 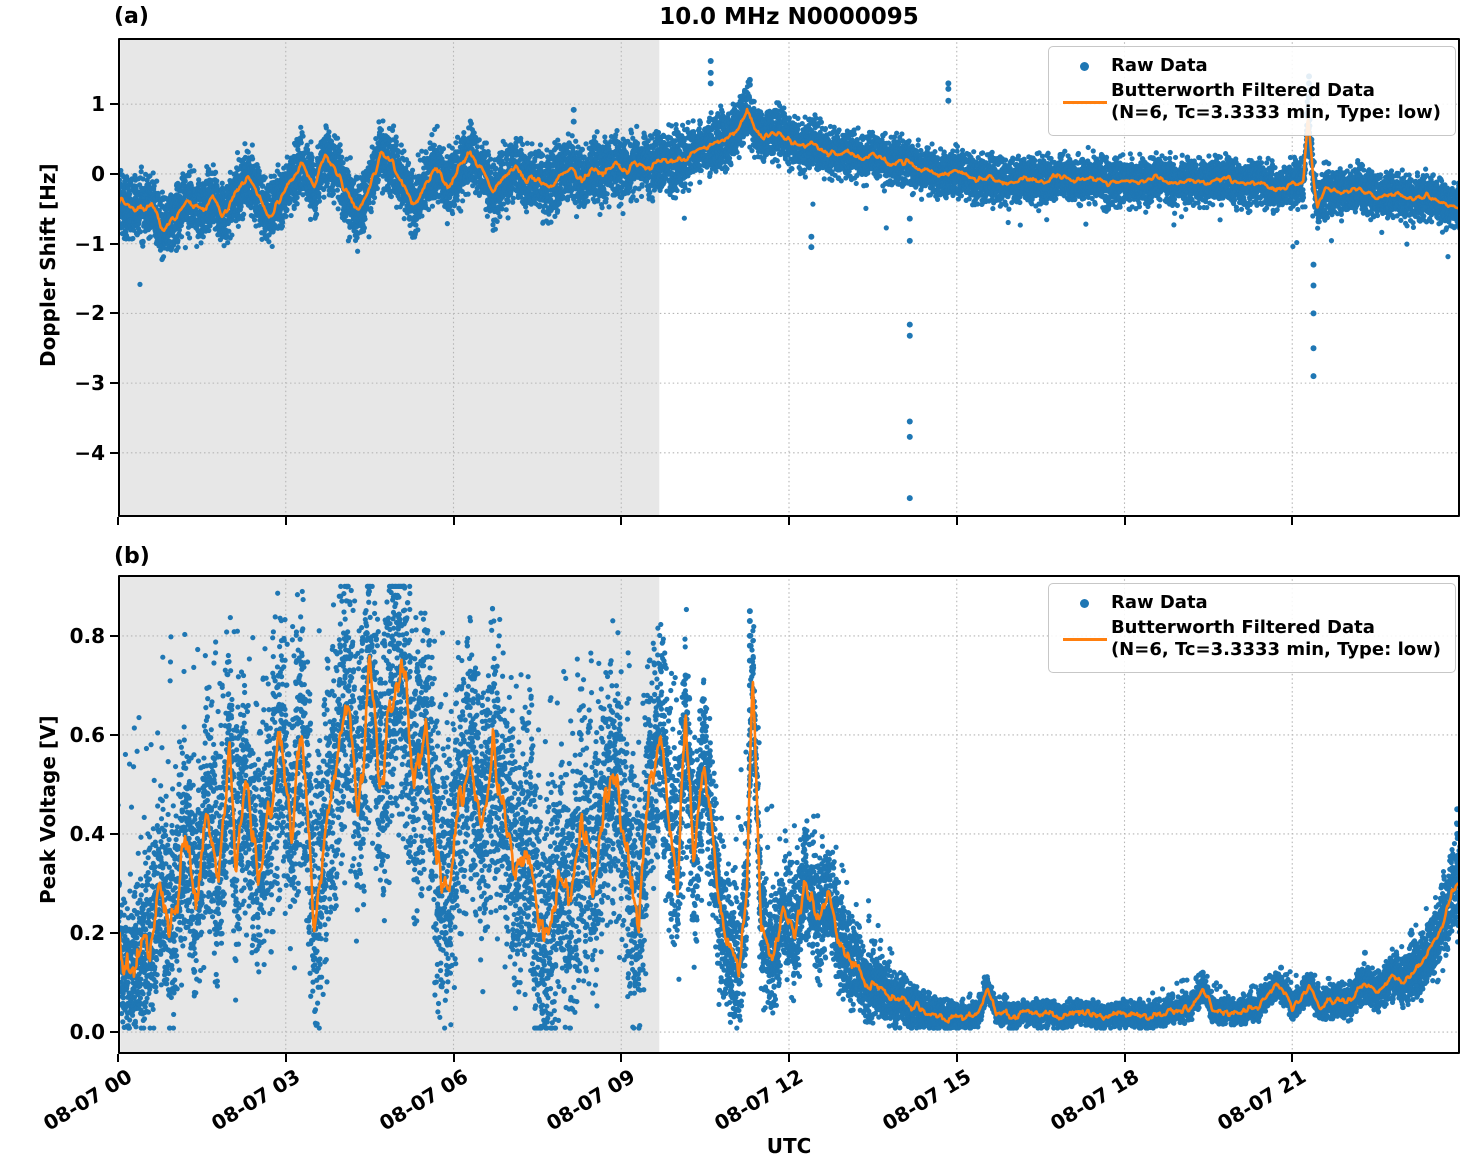 What do you see at coordinates (89, 383) in the screenshot?
I see `y-tick-label: −3` at bounding box center [89, 383].